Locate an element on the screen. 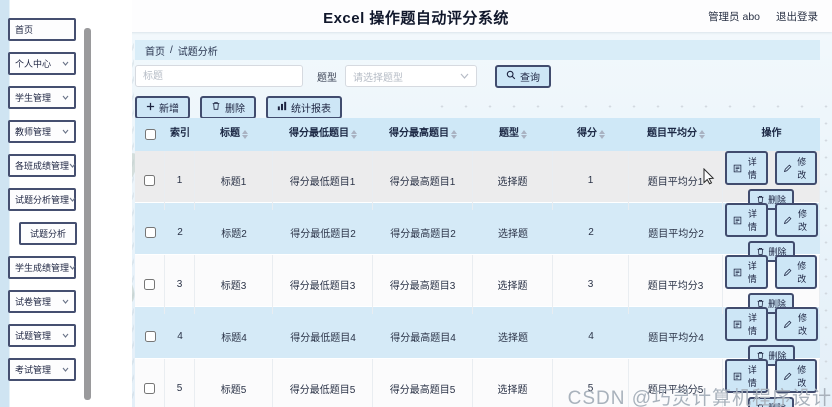 This screenshot has width=832, height=407. top-bar: Excel 操作题自动评分系统 管理员 abo 退出登录 is located at coordinates (416, 16).